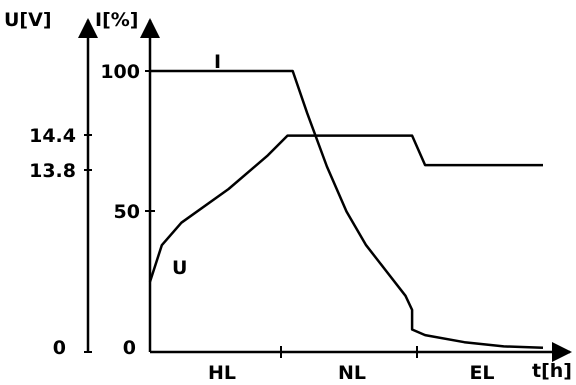 This screenshot has height=385, width=576. I want to click on right-tick-100: 100, so click(127, 72).